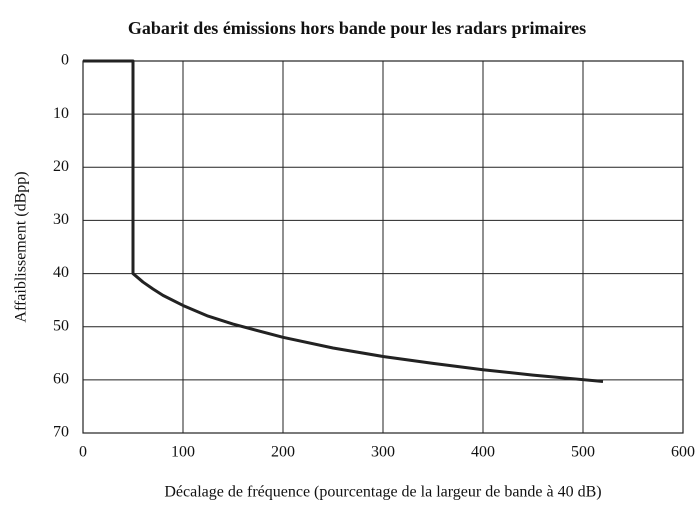 The image size is (697, 511). What do you see at coordinates (83, 452) in the screenshot?
I see `x-tick-label: 0` at bounding box center [83, 452].